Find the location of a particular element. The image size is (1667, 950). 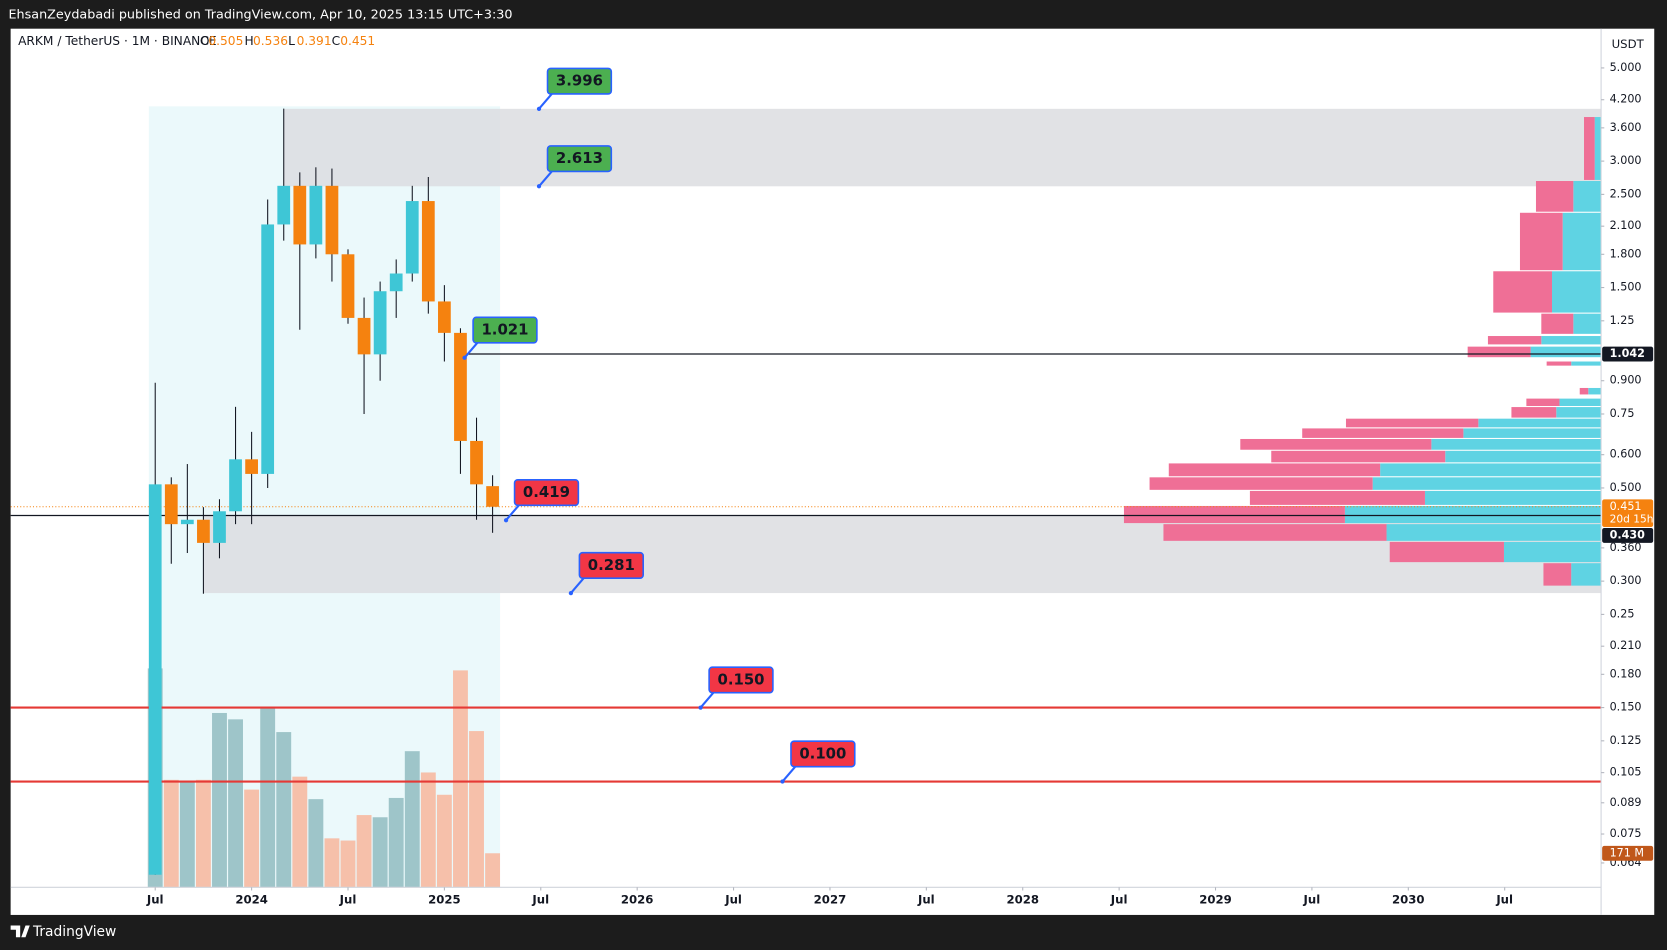

y-tick-label: 0.210 is located at coordinates (1626, 645).